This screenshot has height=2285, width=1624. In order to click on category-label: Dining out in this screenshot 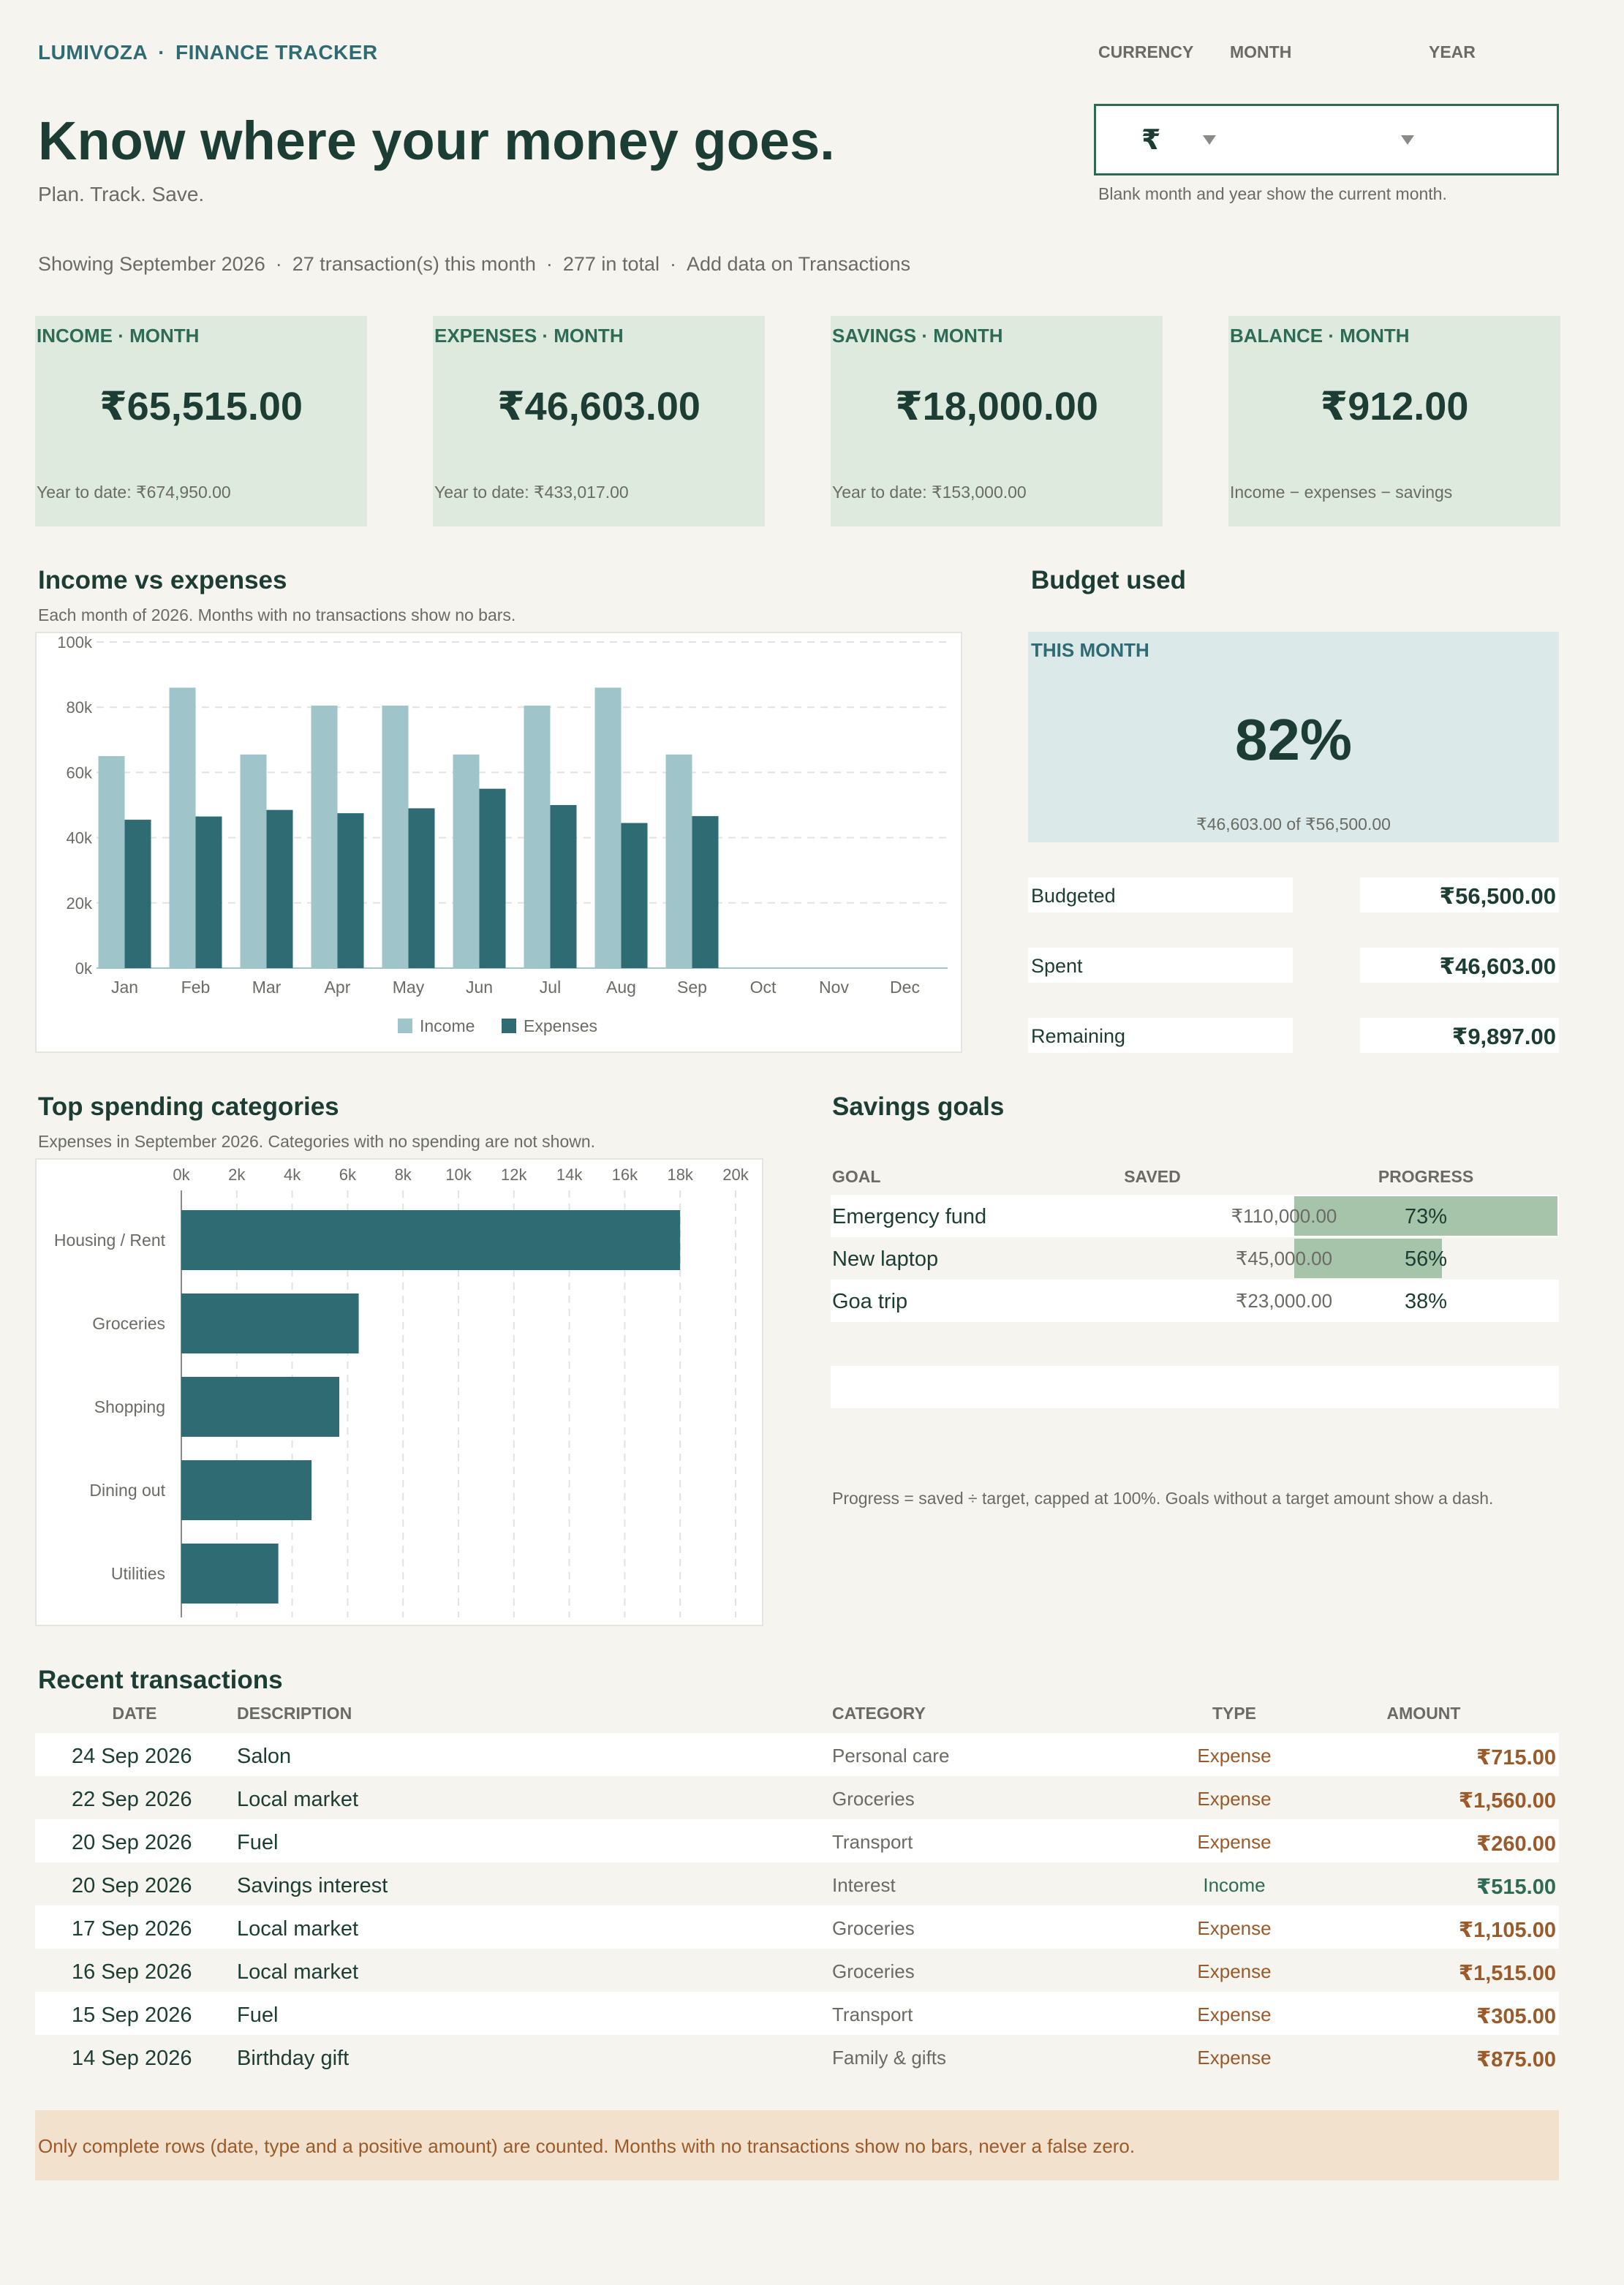, I will do `click(127, 1490)`.